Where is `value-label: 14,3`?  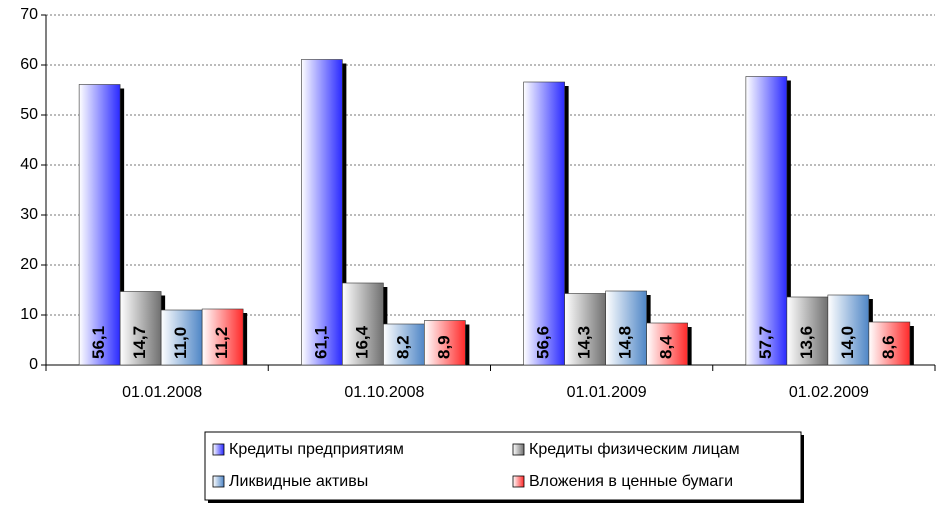 value-label: 14,3 is located at coordinates (584, 342).